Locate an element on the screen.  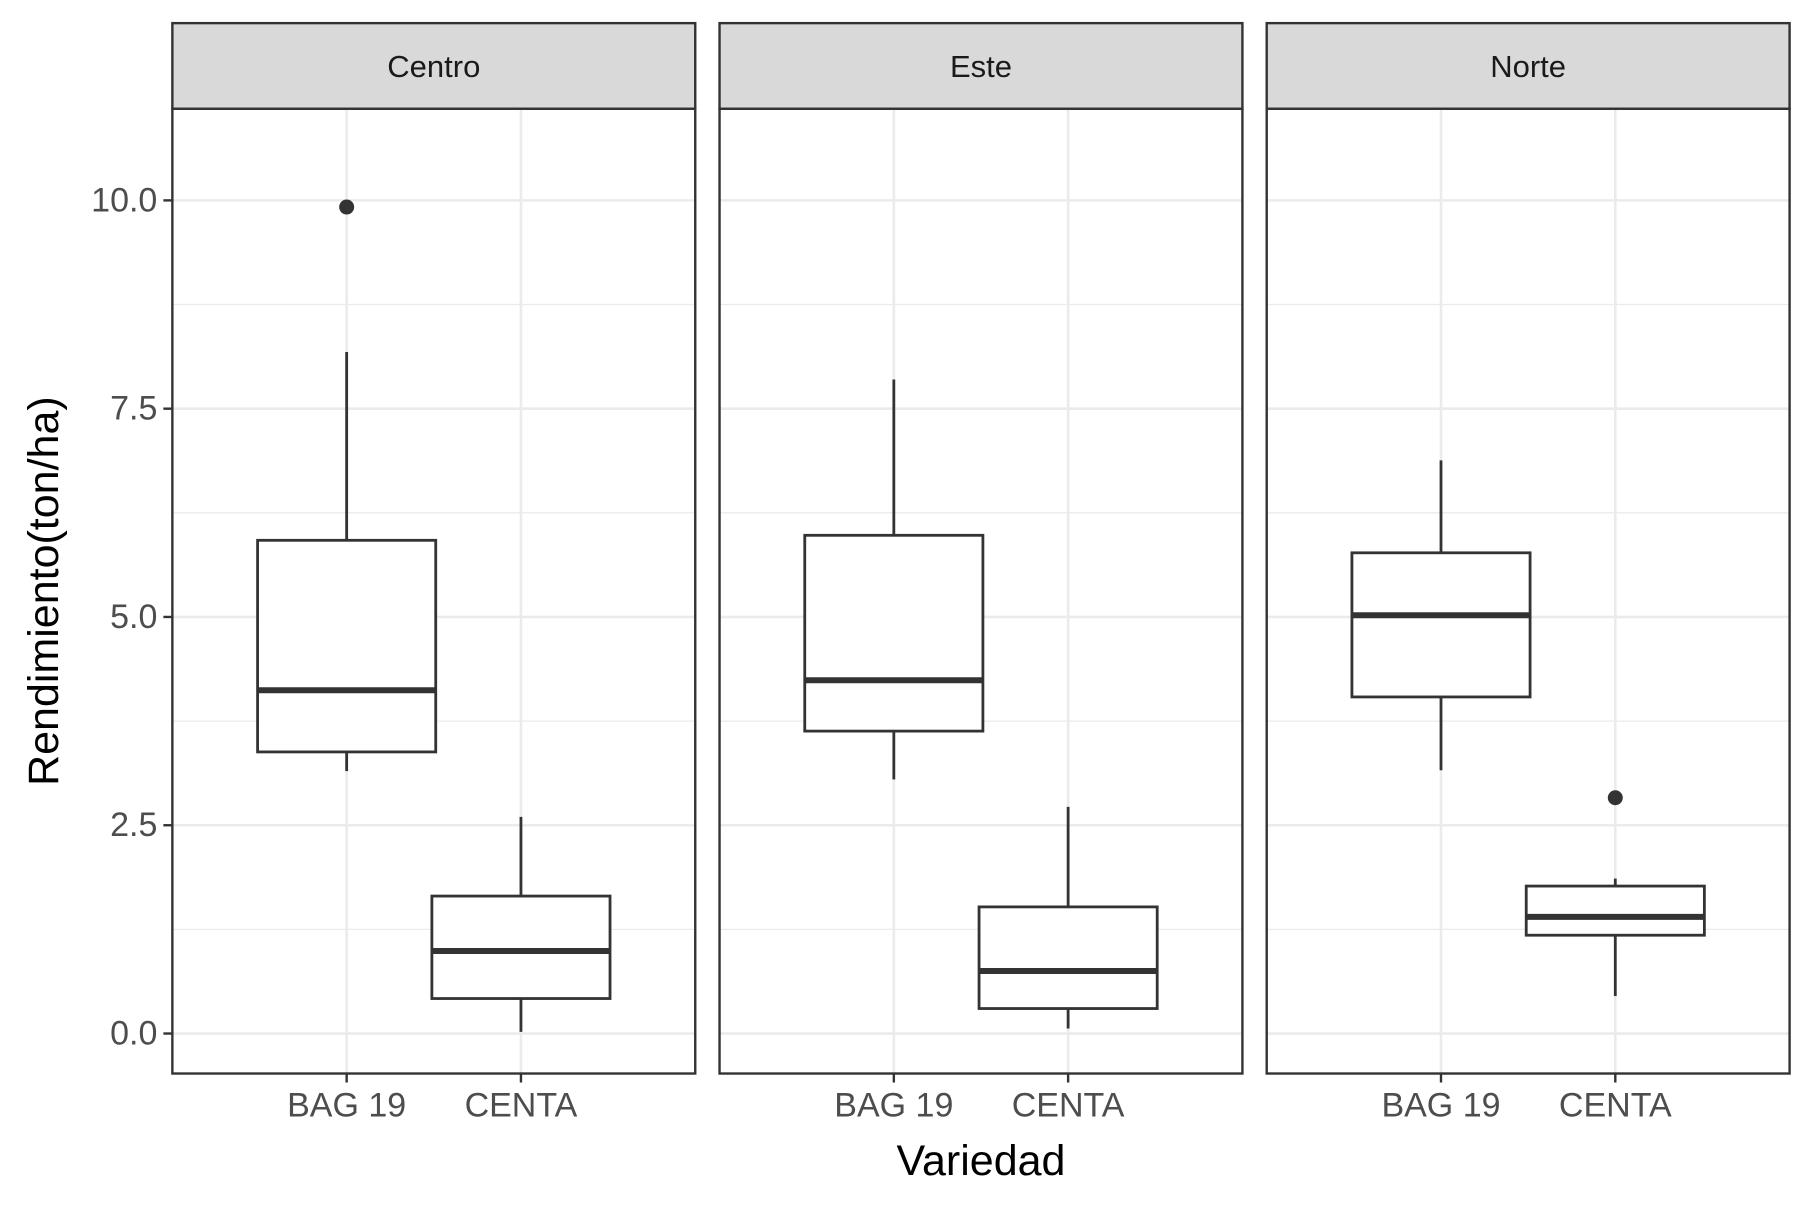
y-axis-title: Rendimiento(ton/ha) is located at coordinates (44, 591).